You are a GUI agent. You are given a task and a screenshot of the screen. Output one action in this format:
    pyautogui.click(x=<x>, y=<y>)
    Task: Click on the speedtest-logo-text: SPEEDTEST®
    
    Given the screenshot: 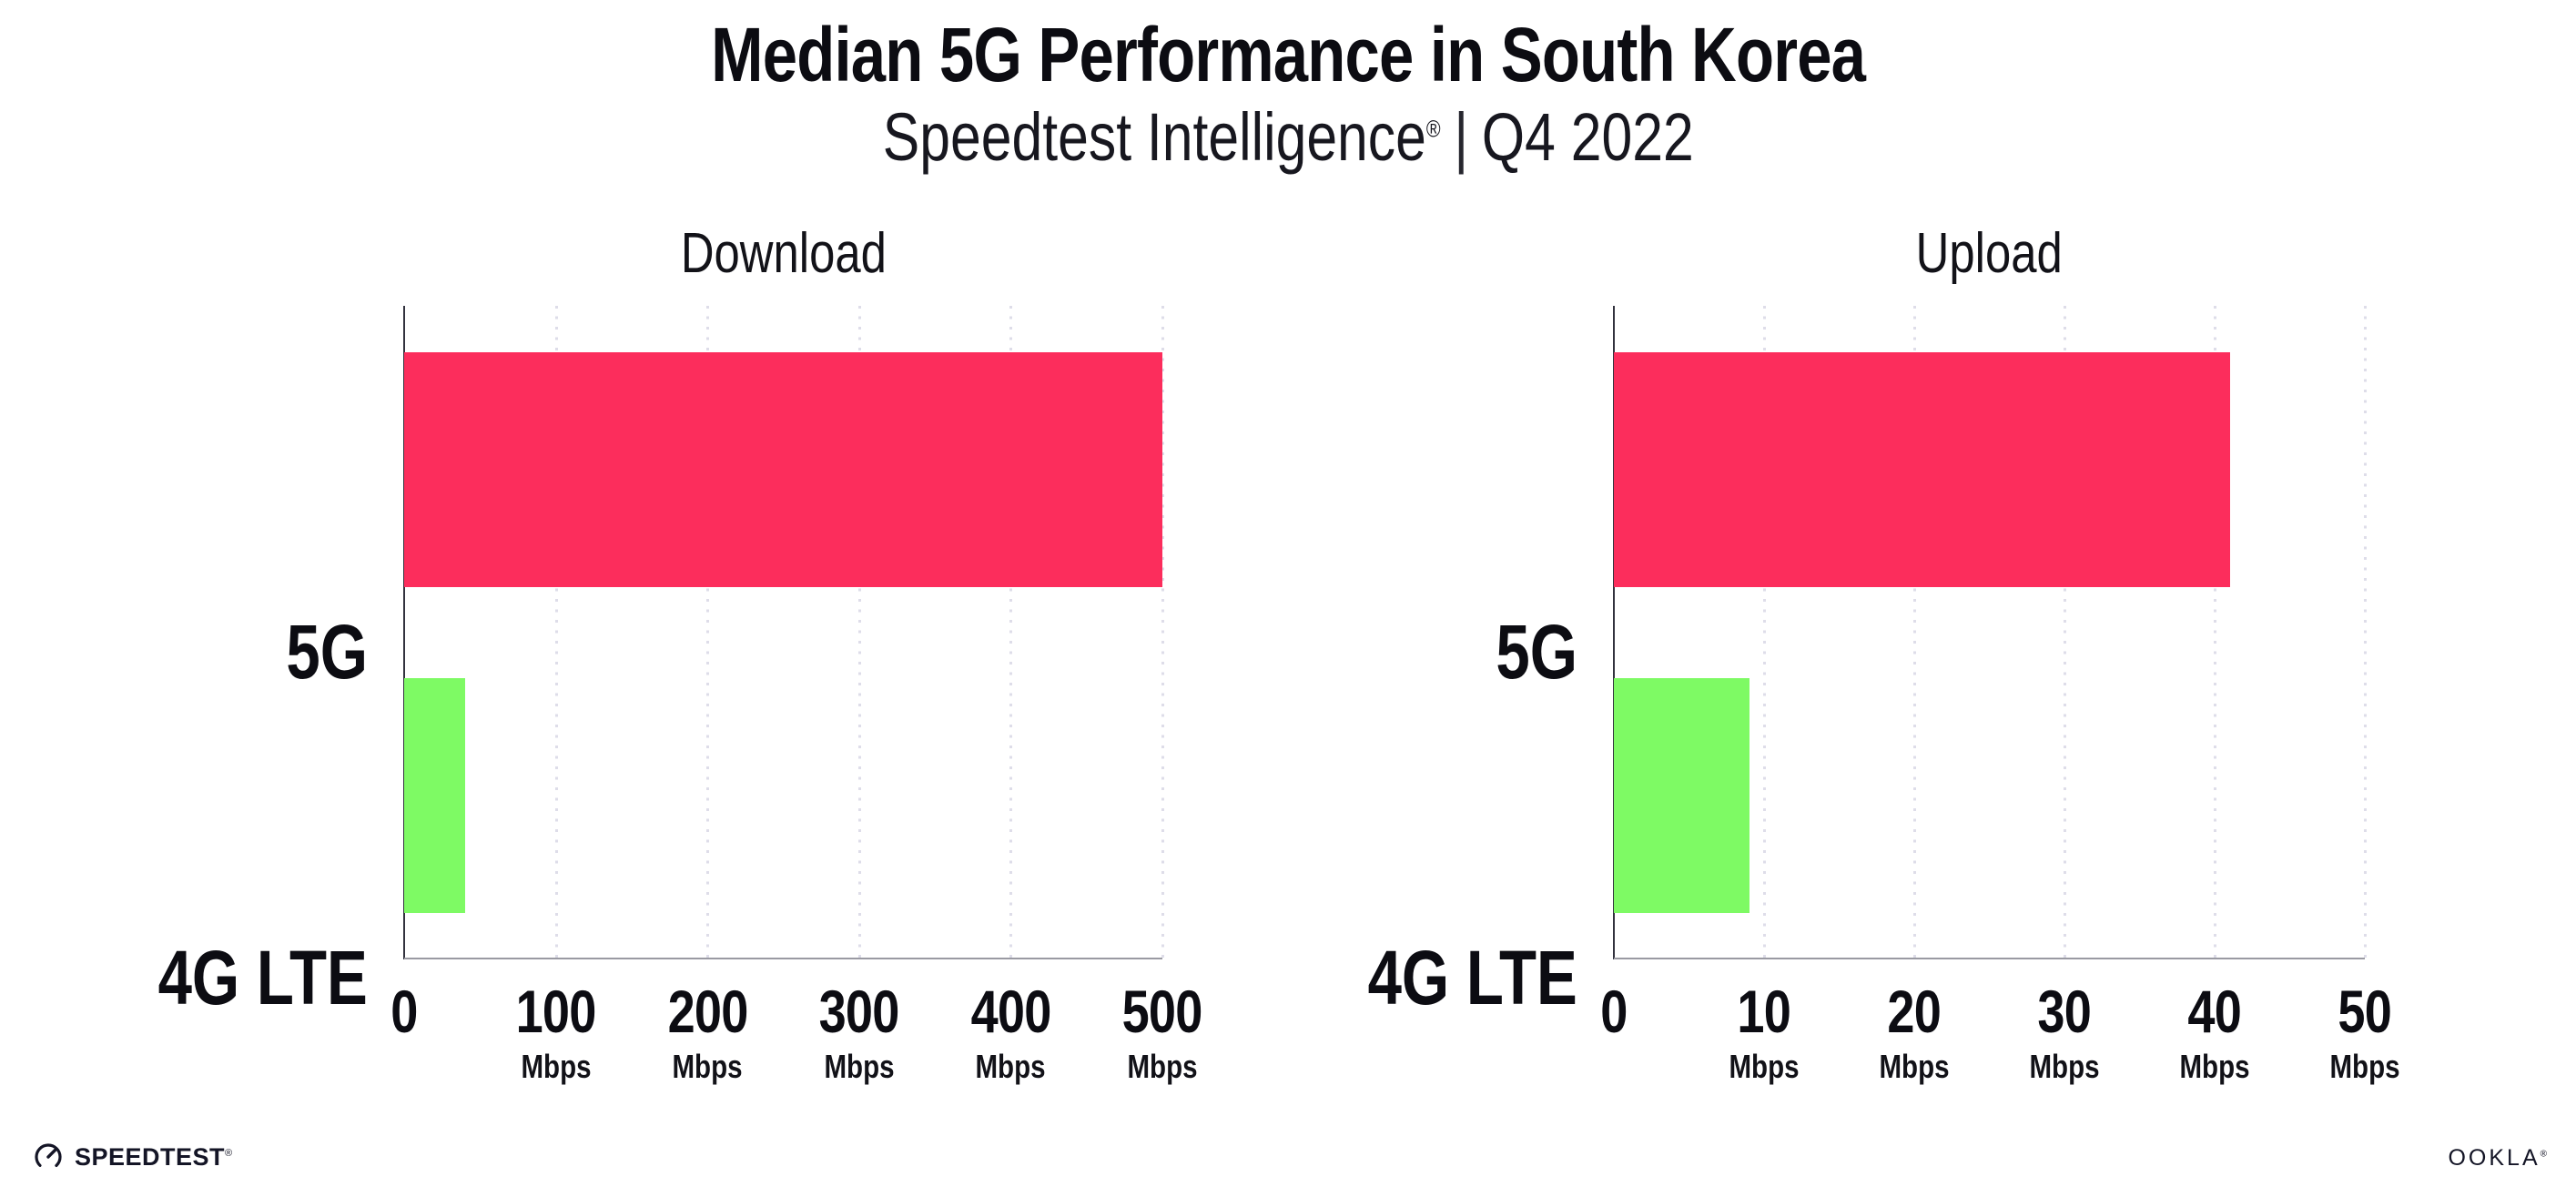 What is the action you would take?
    pyautogui.click(x=154, y=1156)
    